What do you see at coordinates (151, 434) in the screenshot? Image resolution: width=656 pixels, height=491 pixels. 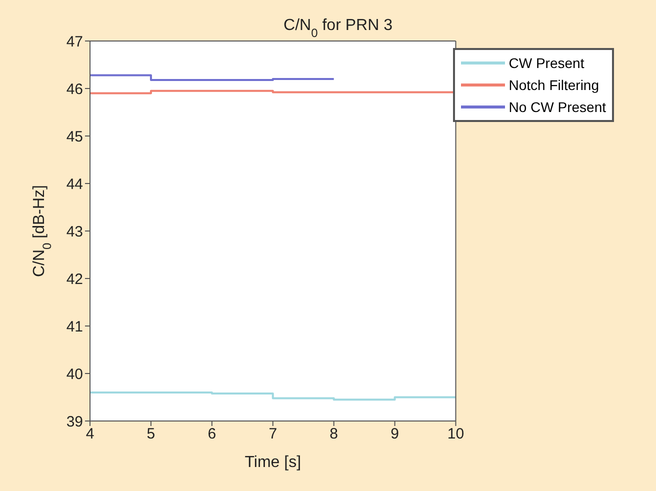 I see `x-tick-label: 5` at bounding box center [151, 434].